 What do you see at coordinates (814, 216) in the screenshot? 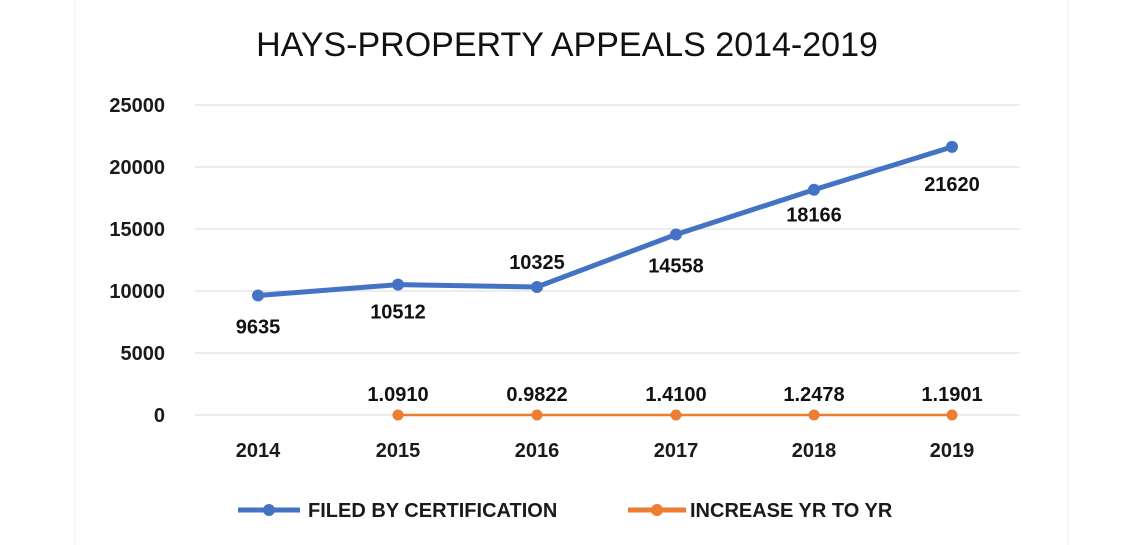
I see `data-label: 18166` at bounding box center [814, 216].